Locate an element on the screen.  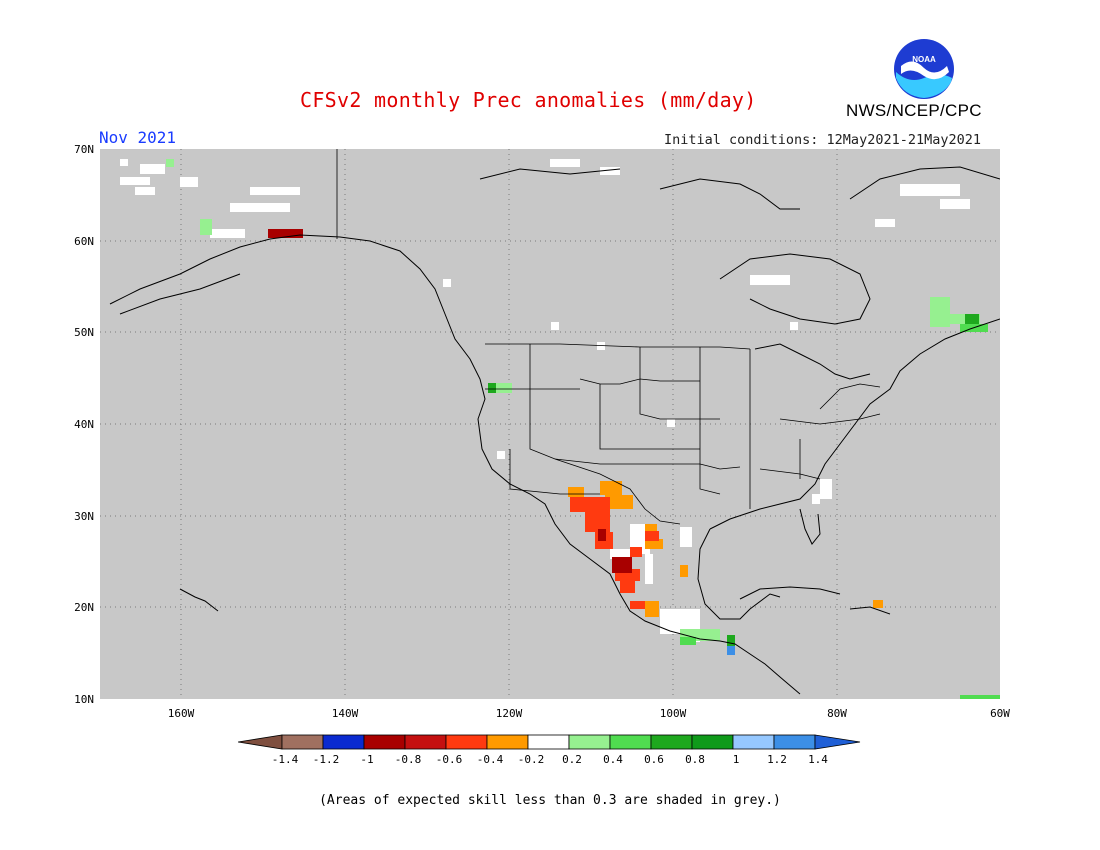
forecast-month: Nov 2021 is located at coordinates (138, 137).